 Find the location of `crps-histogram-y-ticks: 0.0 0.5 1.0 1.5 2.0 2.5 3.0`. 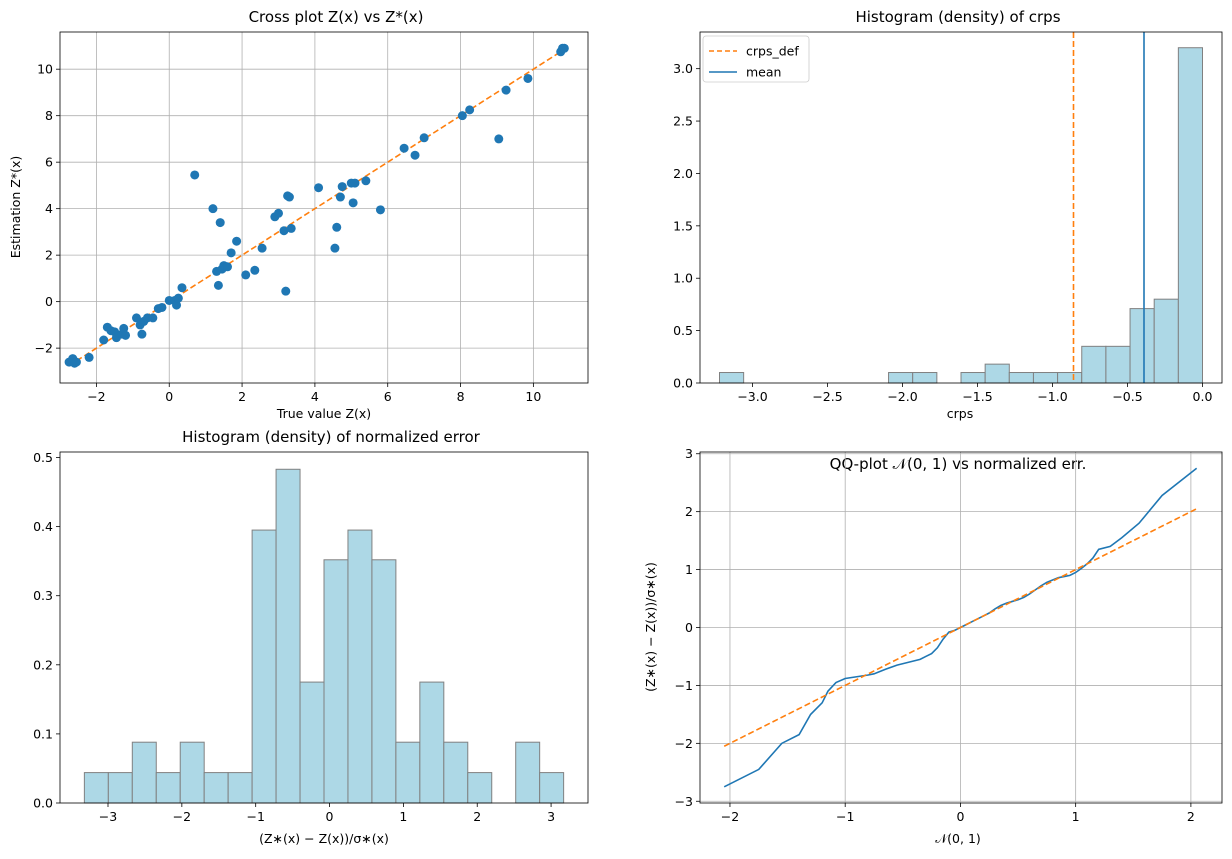

crps-histogram-y-ticks: 0.0 0.5 1.0 1.5 2.0 2.5 3.0 is located at coordinates (686, 226).